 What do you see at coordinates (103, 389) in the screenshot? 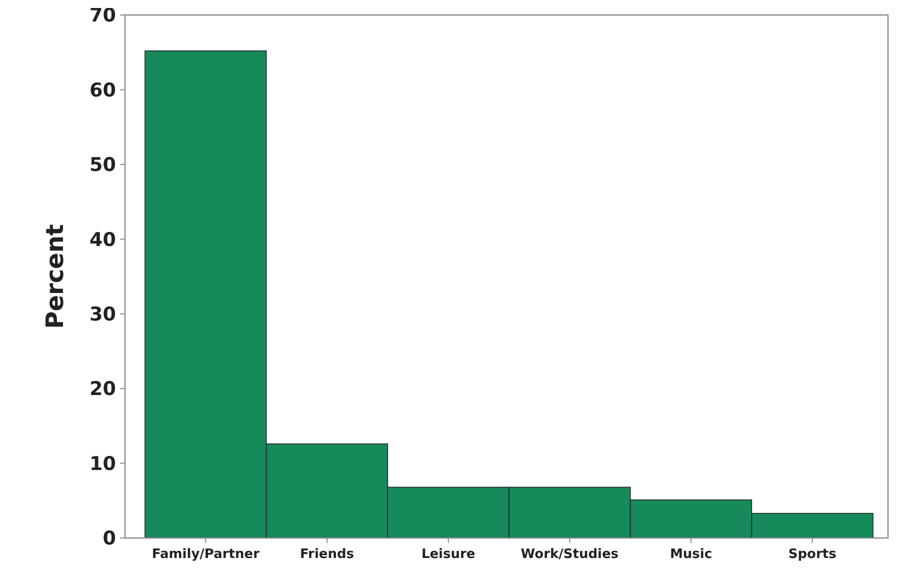
I see `y-tick-label: 20` at bounding box center [103, 389].